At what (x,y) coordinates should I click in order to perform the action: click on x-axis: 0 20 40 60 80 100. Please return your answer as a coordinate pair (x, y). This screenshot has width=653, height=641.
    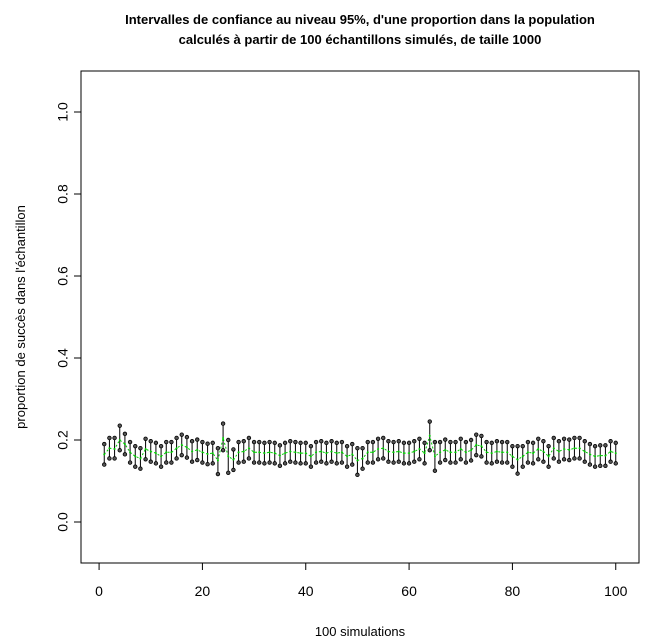
    Looking at the image, I should click on (361, 580).